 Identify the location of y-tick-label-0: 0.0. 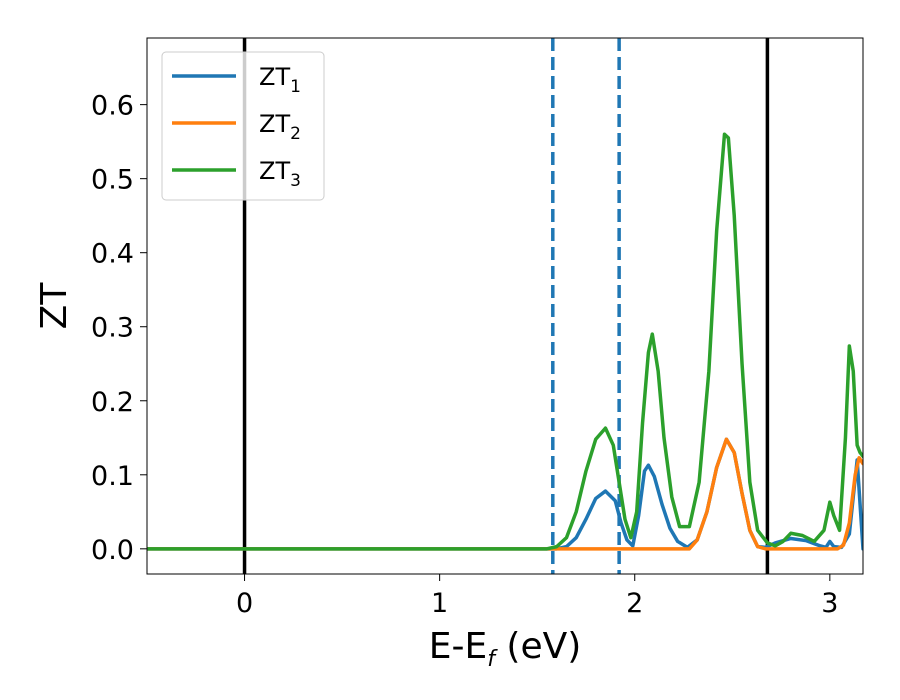
(112, 550).